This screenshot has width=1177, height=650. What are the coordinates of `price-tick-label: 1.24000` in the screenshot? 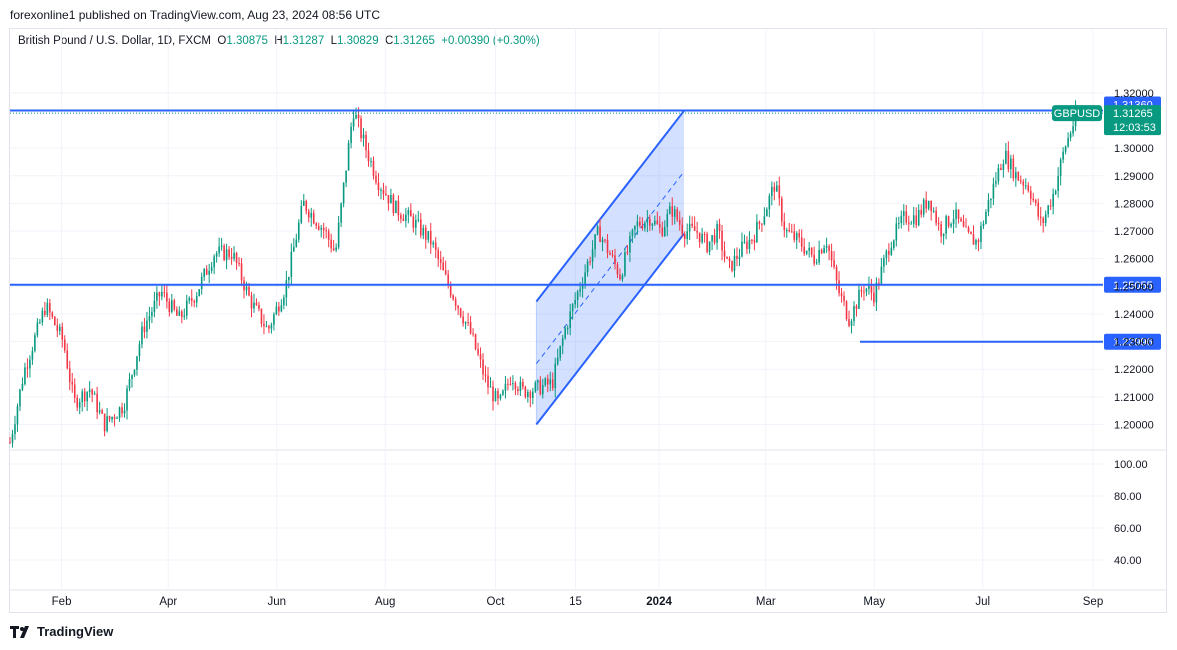 It's located at (1134, 315).